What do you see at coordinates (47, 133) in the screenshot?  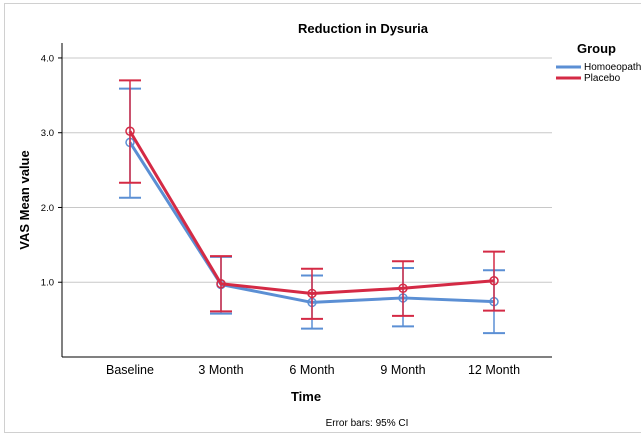 I see `y-tick-label: 3.0` at bounding box center [47, 133].